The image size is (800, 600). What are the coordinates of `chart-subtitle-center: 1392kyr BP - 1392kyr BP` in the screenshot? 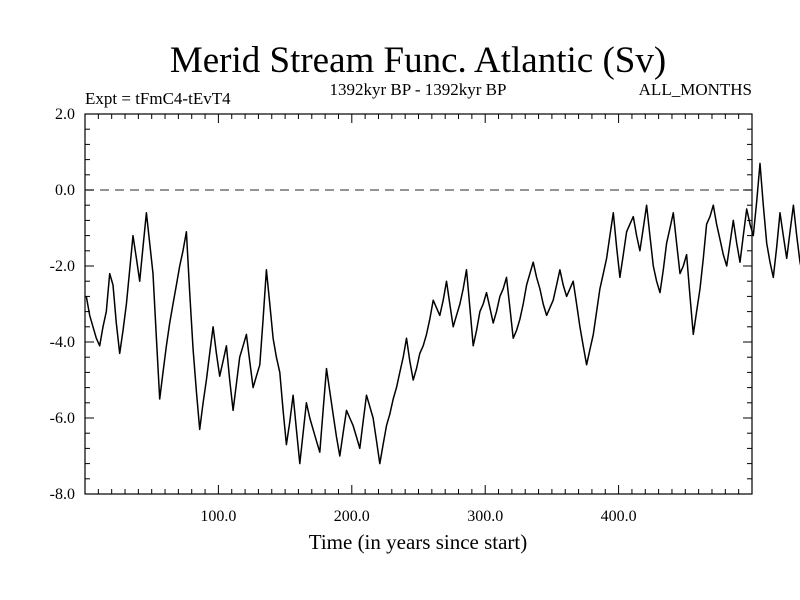 It's located at (418, 89).